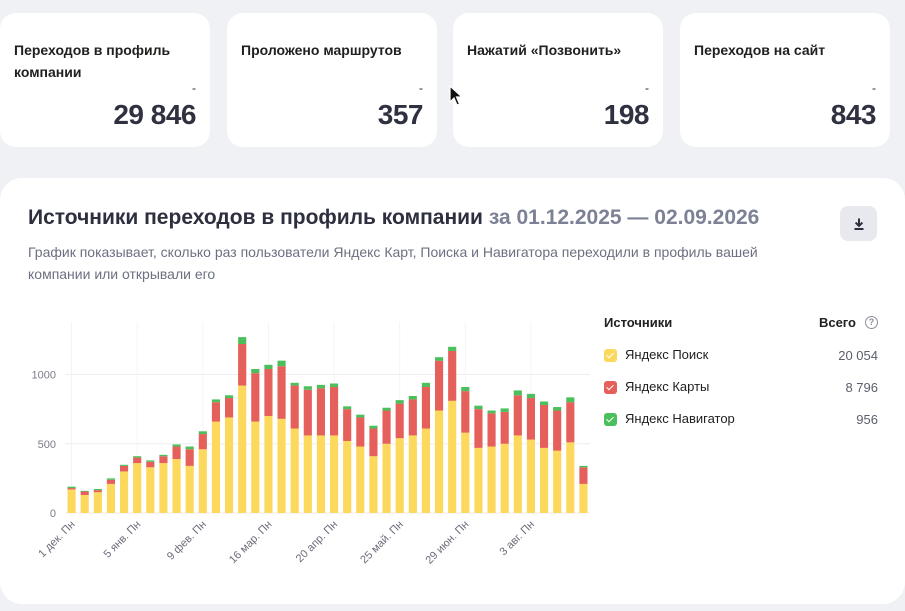 The height and width of the screenshot is (611, 905). I want to click on download-button, so click(858, 223).